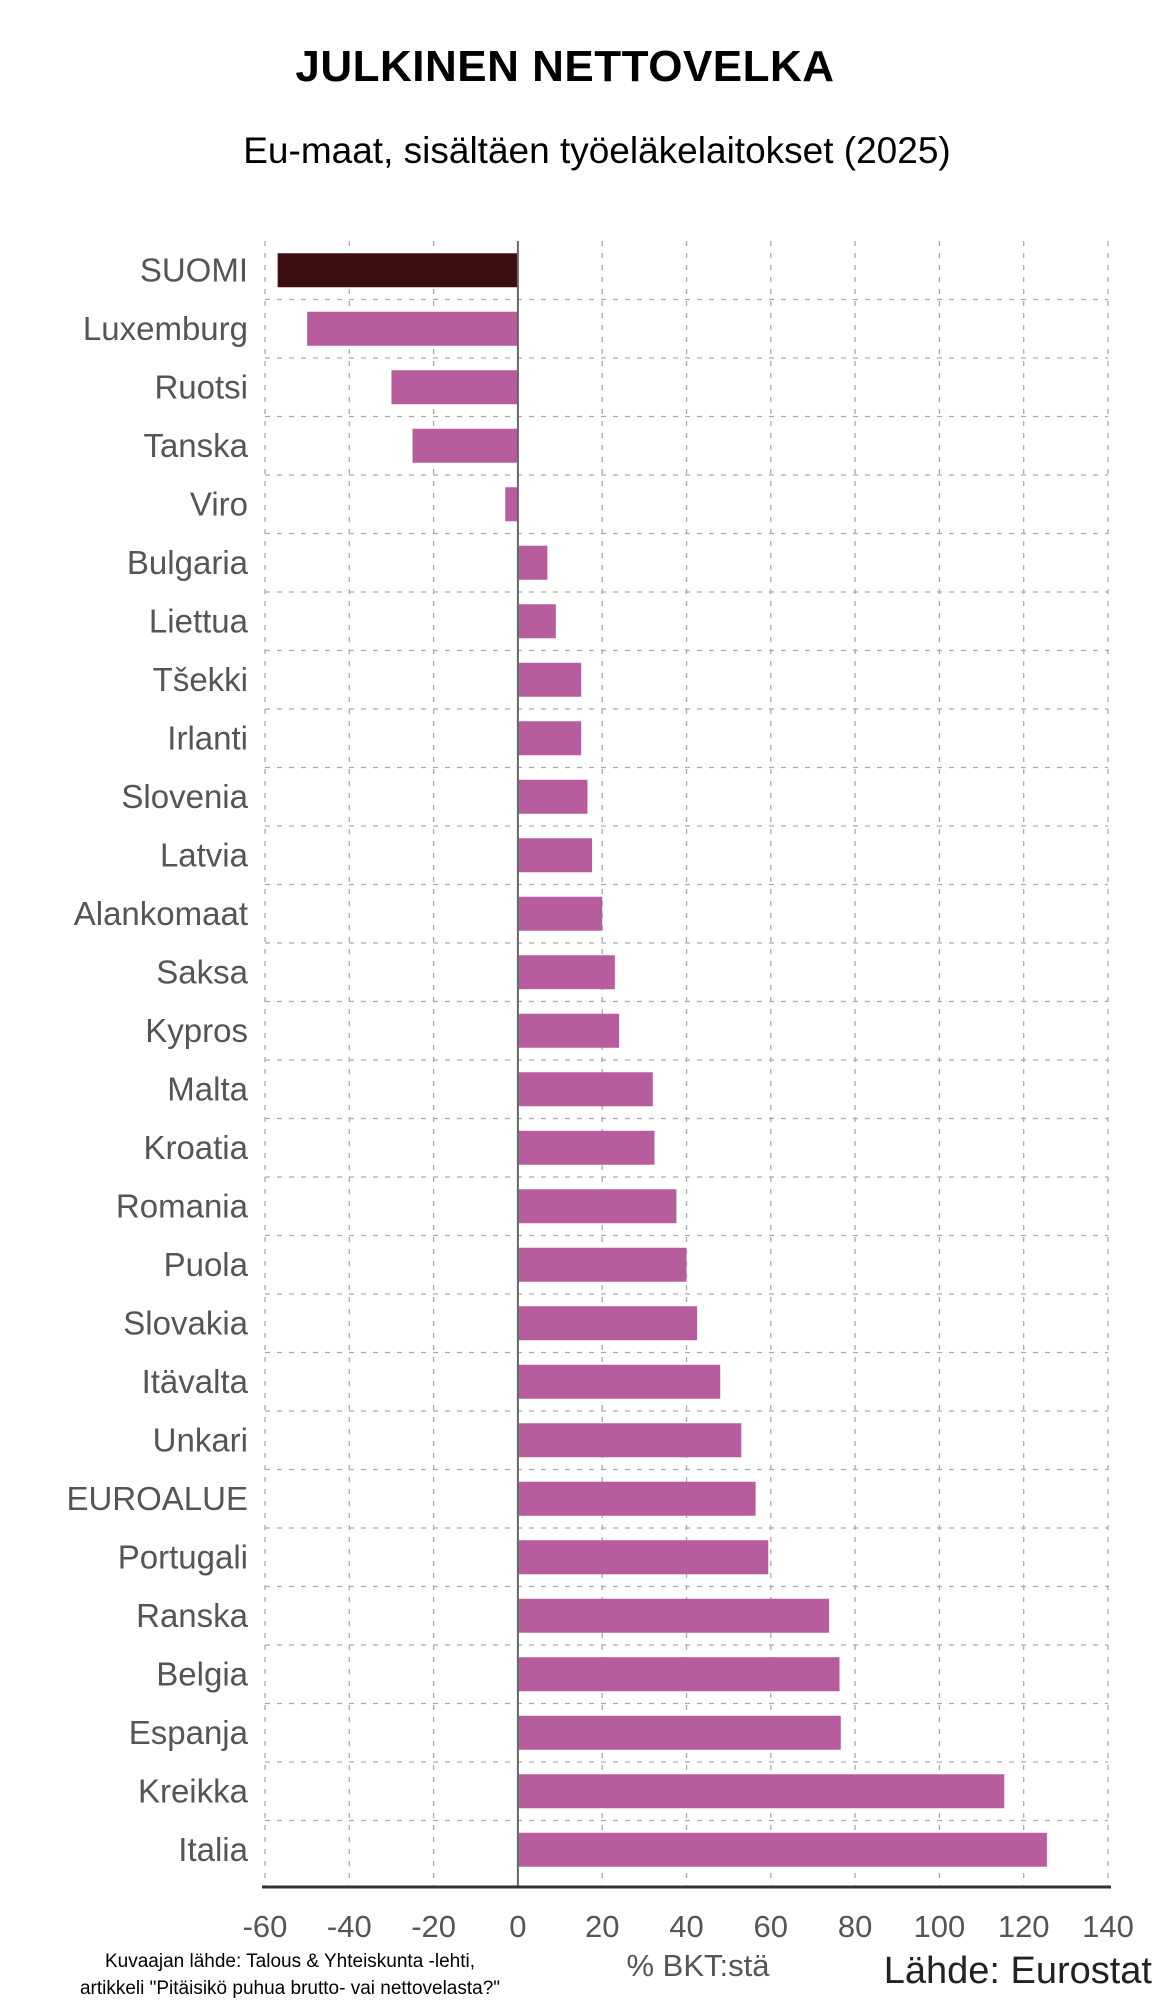 The image size is (1170, 2002). What do you see at coordinates (782, 1849) in the screenshot?
I see `bar-italia` at bounding box center [782, 1849].